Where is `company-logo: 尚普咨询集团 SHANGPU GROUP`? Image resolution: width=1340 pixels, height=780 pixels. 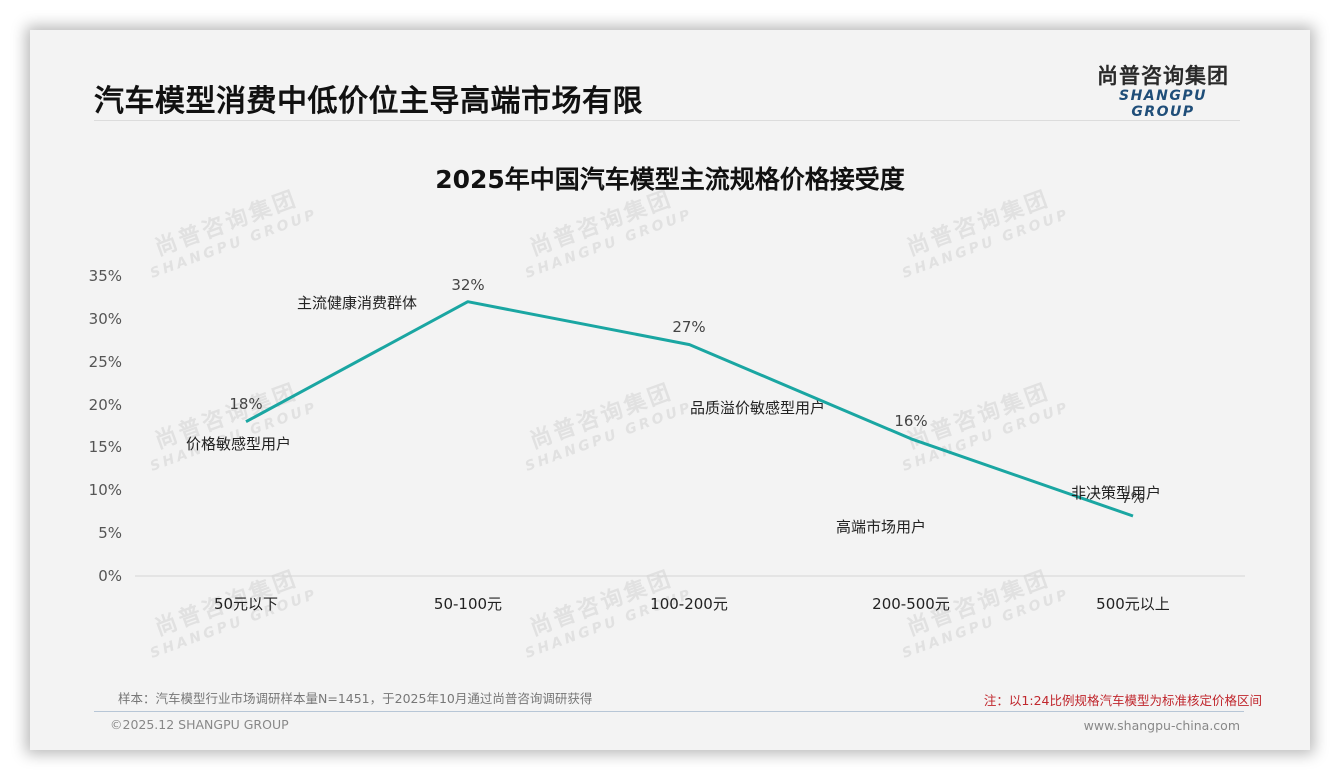
company-logo: 尚普咨询集团 SHANGPU GROUP is located at coordinates (1163, 92).